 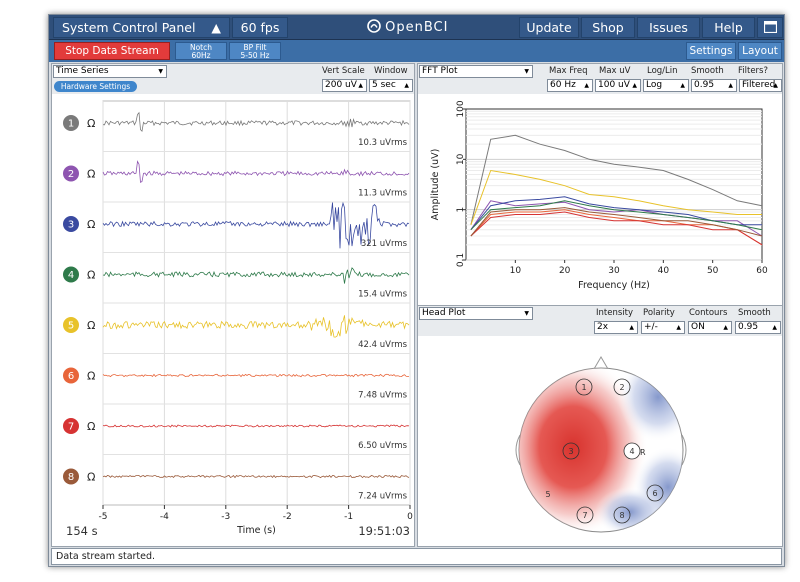 What do you see at coordinates (760, 51) in the screenshot?
I see `layout-button: Layout` at bounding box center [760, 51].